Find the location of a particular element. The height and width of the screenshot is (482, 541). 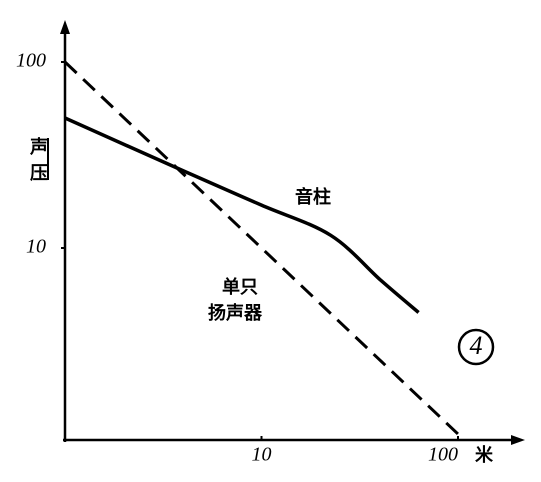

y-axis-arrow is located at coordinates (65, 27).